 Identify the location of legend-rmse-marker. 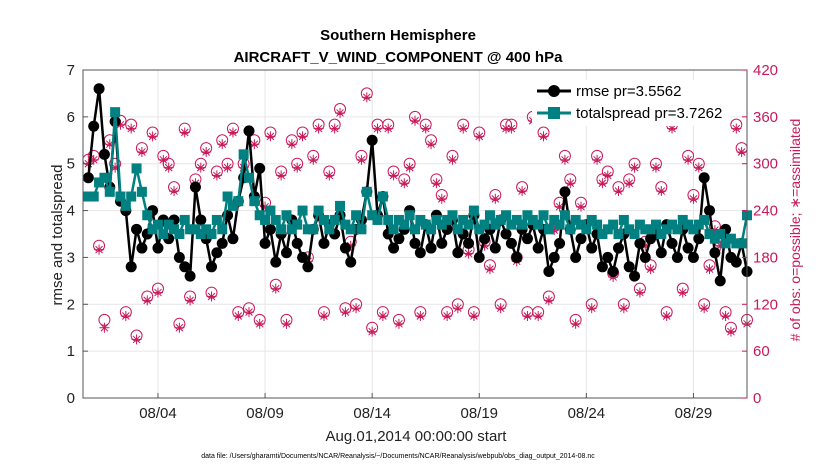
(554, 91).